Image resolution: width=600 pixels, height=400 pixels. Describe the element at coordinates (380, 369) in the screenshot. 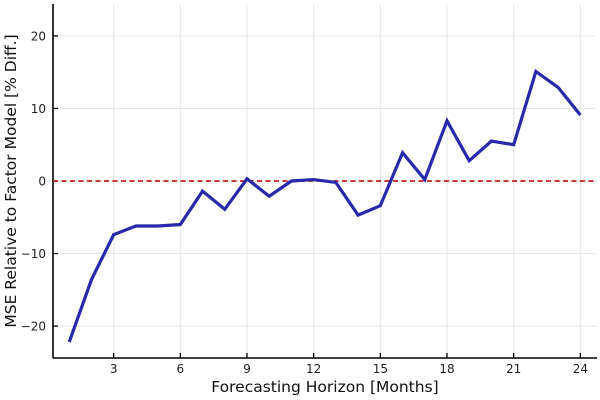

I see `x-tick-label: 15` at that location.